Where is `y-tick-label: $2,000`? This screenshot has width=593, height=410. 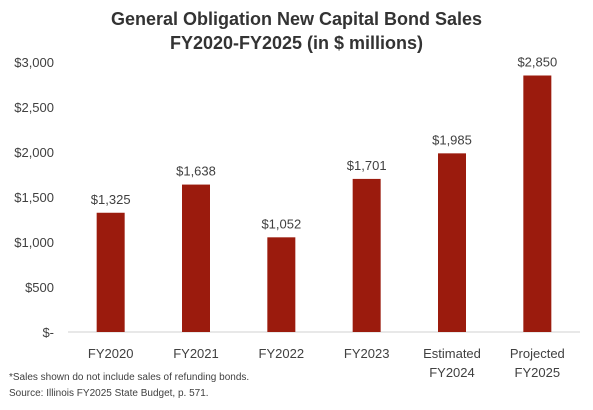 y-tick-label: $2,000 is located at coordinates (34, 152).